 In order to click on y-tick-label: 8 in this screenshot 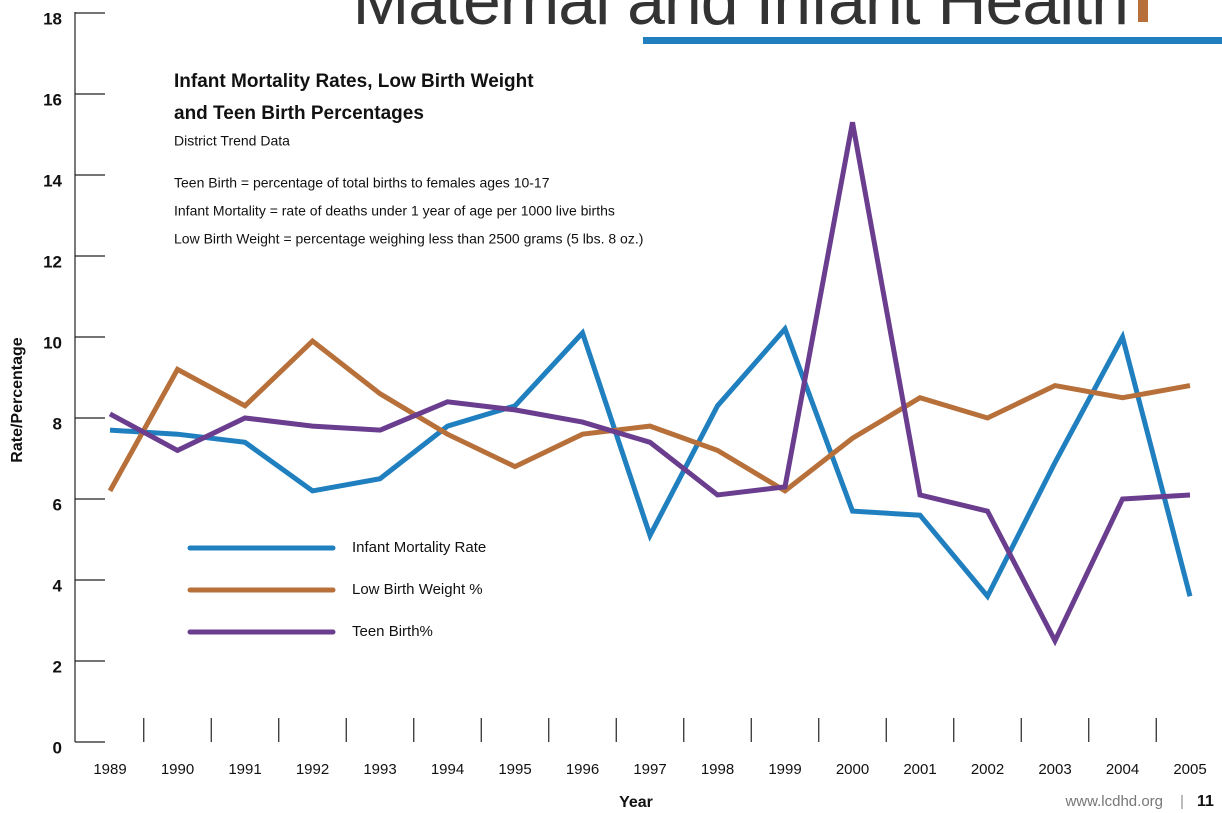, I will do `click(57, 423)`.